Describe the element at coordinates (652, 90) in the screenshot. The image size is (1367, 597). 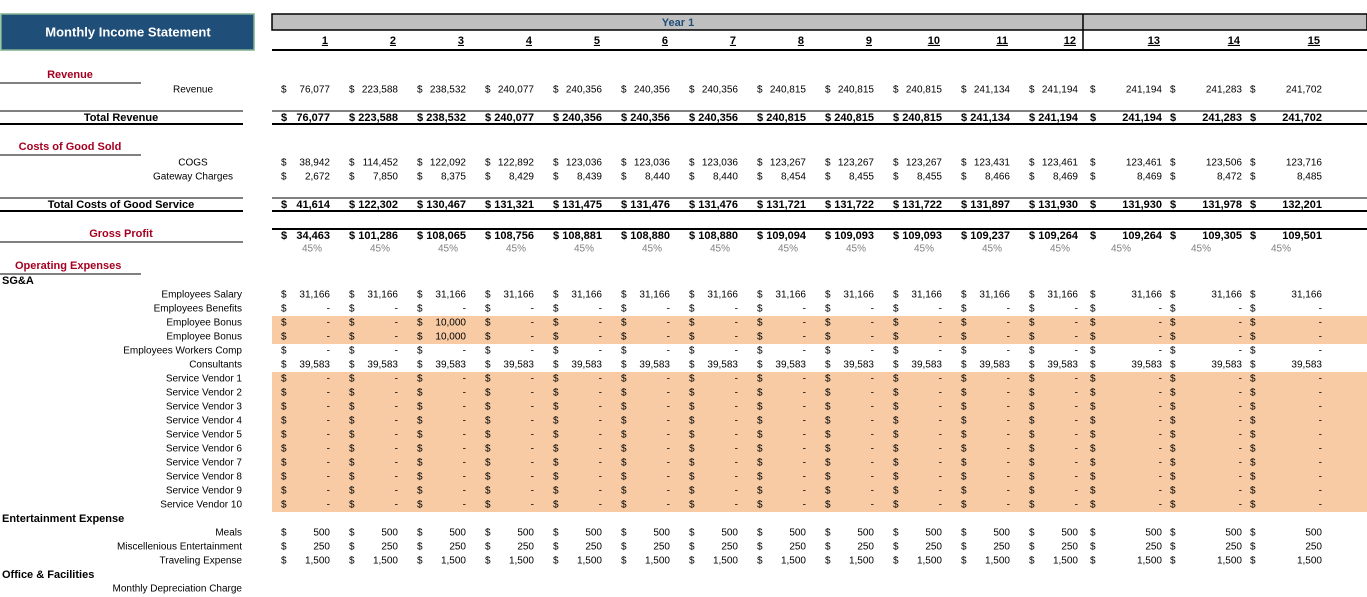
I see `cell-value: 240,356` at that location.